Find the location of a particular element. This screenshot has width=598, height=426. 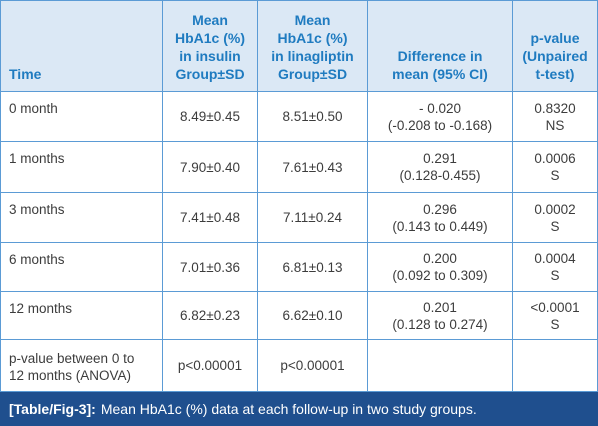

table-cell: 0.200 (0.092 to 0.309) is located at coordinates (440, 267).